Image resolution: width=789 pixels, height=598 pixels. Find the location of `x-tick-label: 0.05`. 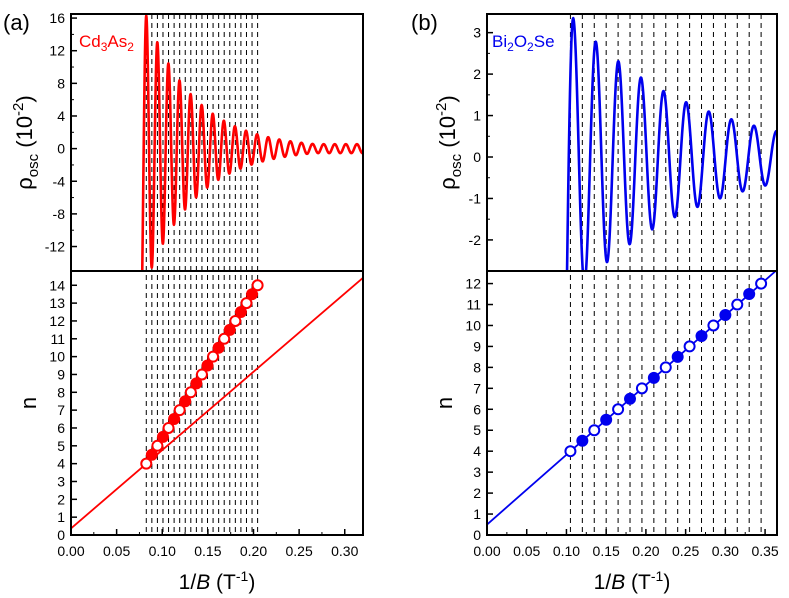

x-tick-label: 0.05 is located at coordinates (116, 551).